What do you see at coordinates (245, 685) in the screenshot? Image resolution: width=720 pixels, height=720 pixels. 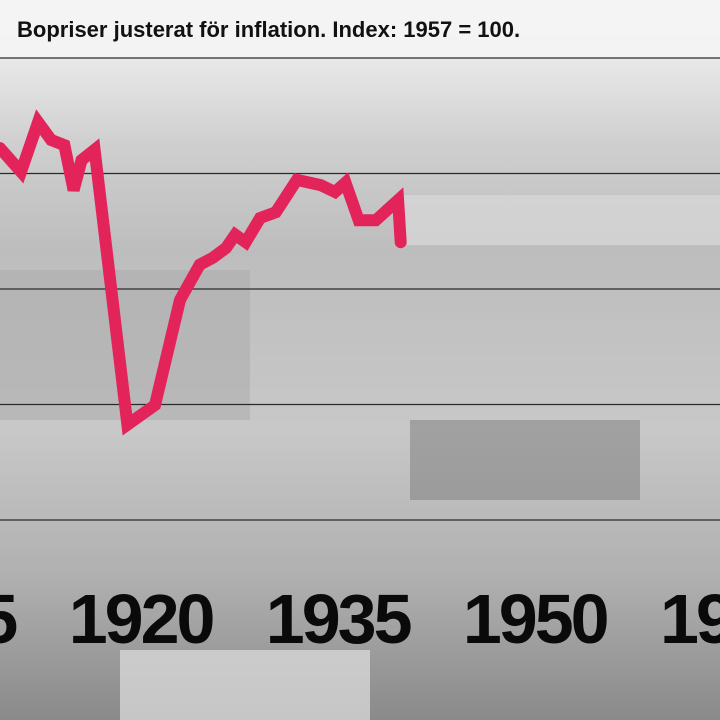 I see `bus` at bounding box center [245, 685].